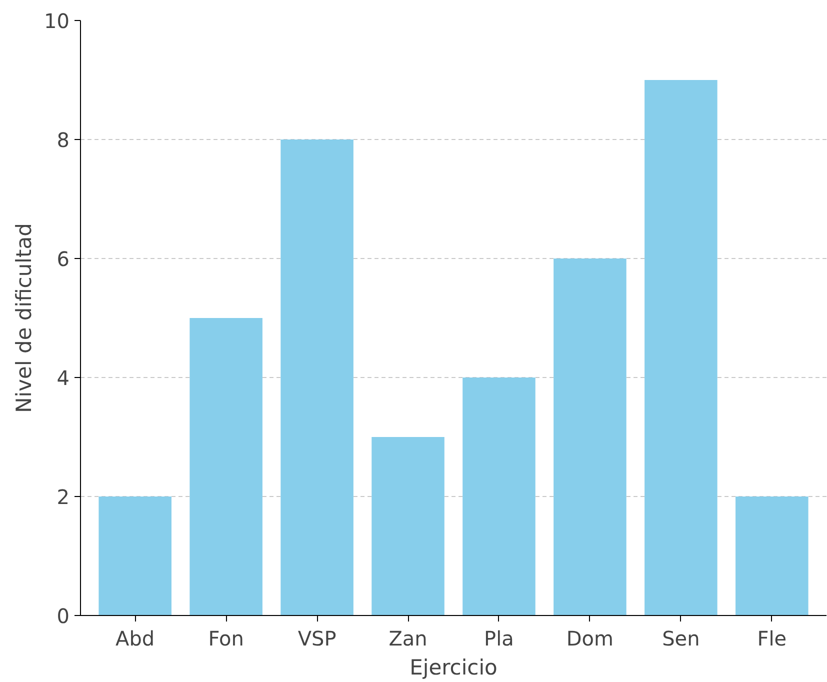 This screenshot has height=682, width=827. I want to click on y-tick-label: 2, so click(63, 497).